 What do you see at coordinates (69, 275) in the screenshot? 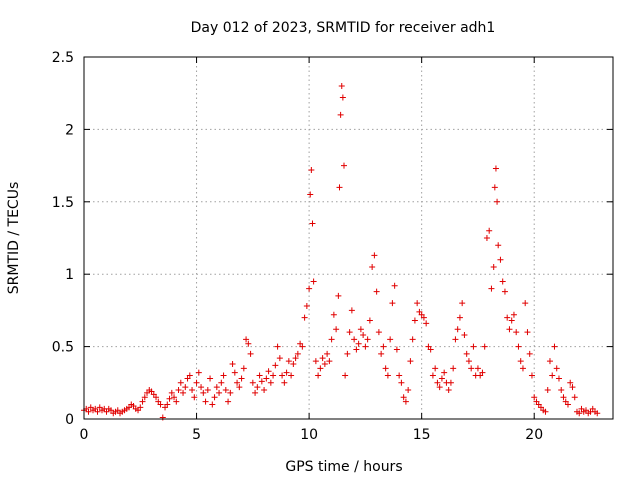
I see `y-tick-label: 1` at bounding box center [69, 275].